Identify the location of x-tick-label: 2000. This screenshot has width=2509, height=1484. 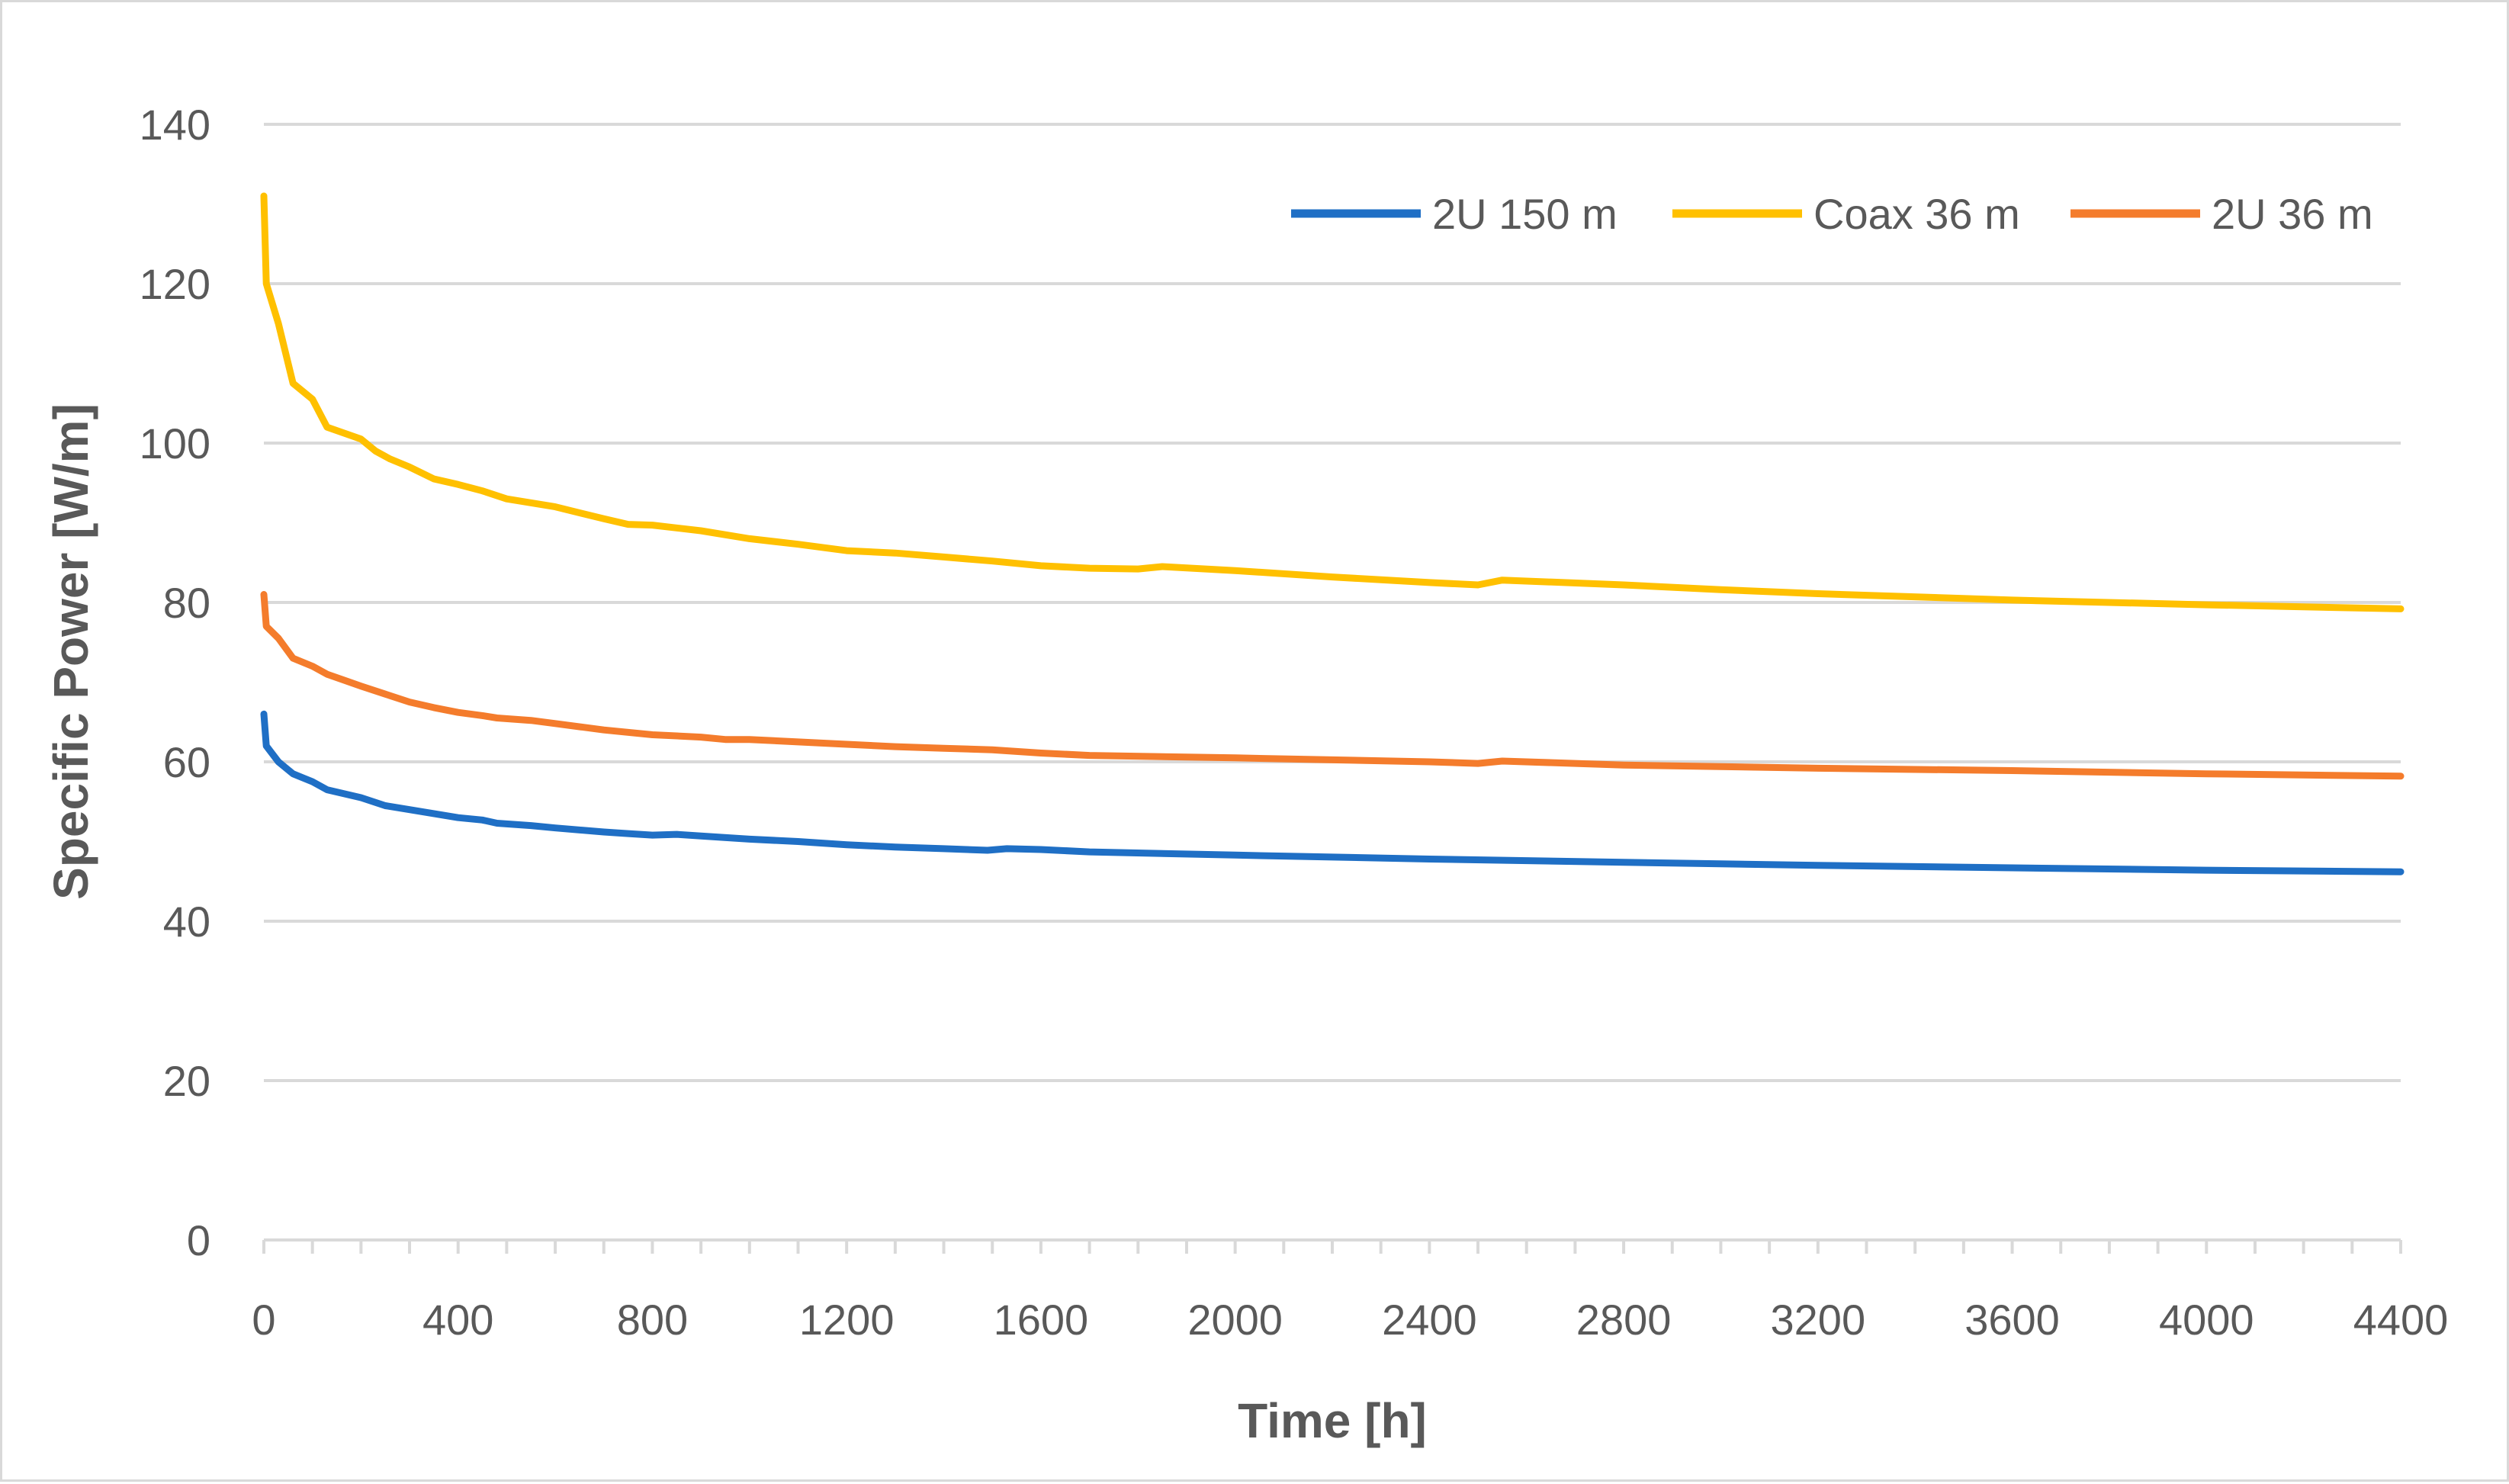
(1235, 1320).